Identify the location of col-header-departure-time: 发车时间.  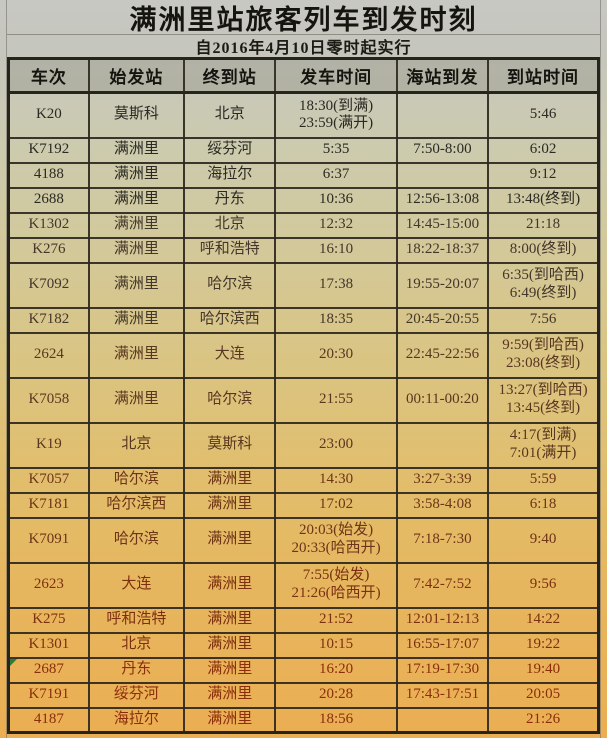
(336, 75).